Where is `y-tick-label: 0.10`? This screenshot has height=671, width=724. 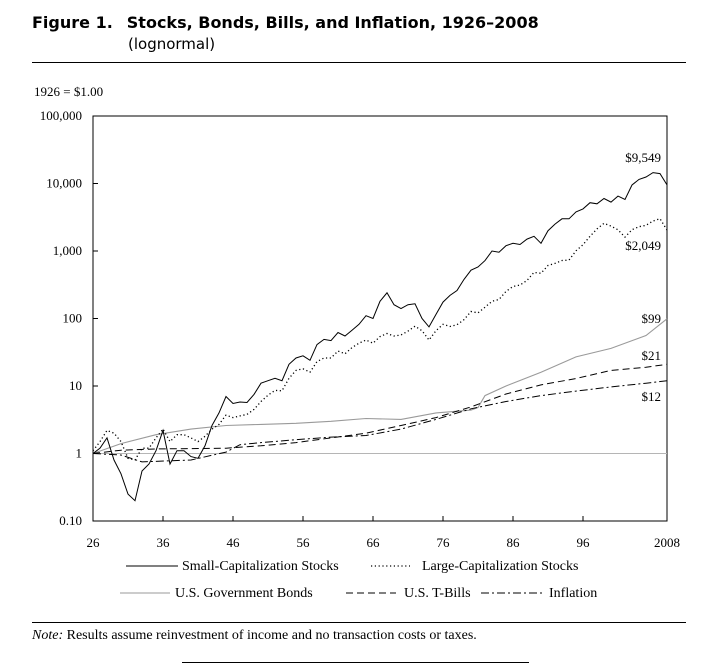
y-tick-label: 0.10 is located at coordinates (70, 520).